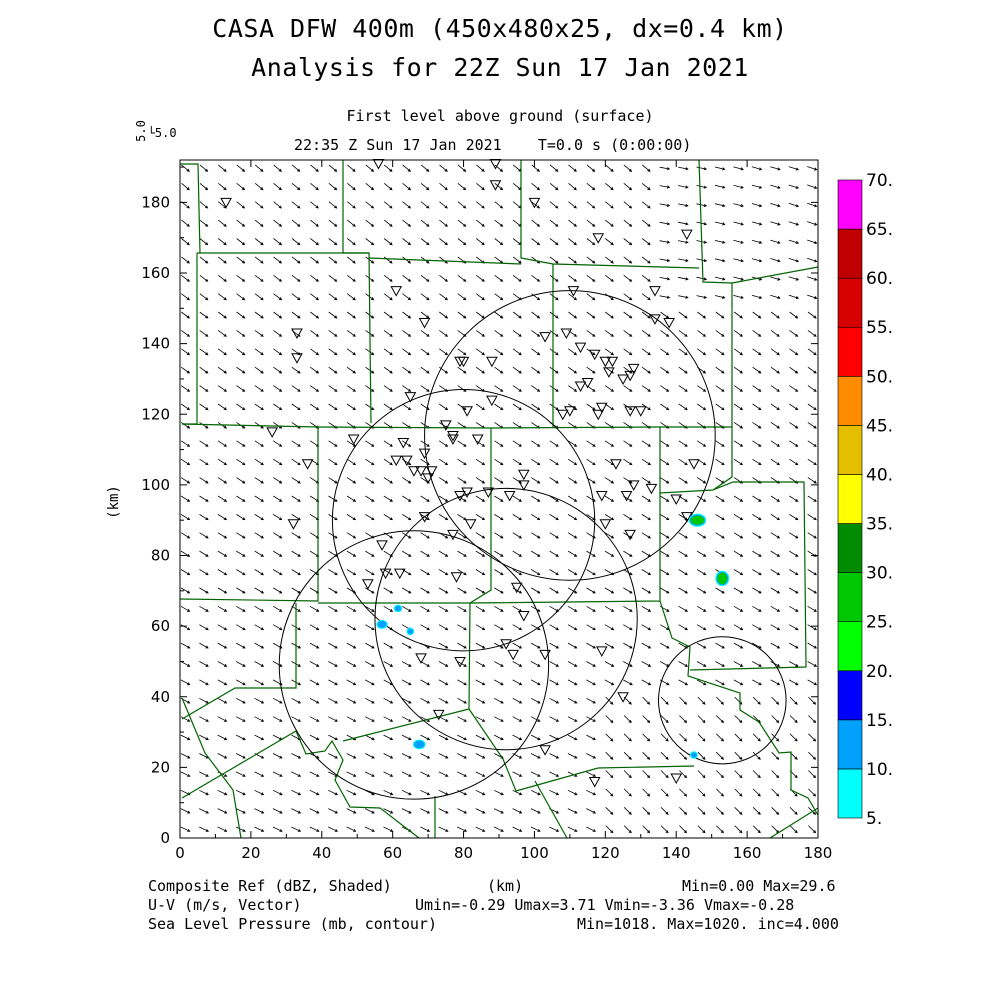  I want to click on colorbar-label: 60., so click(879, 279).